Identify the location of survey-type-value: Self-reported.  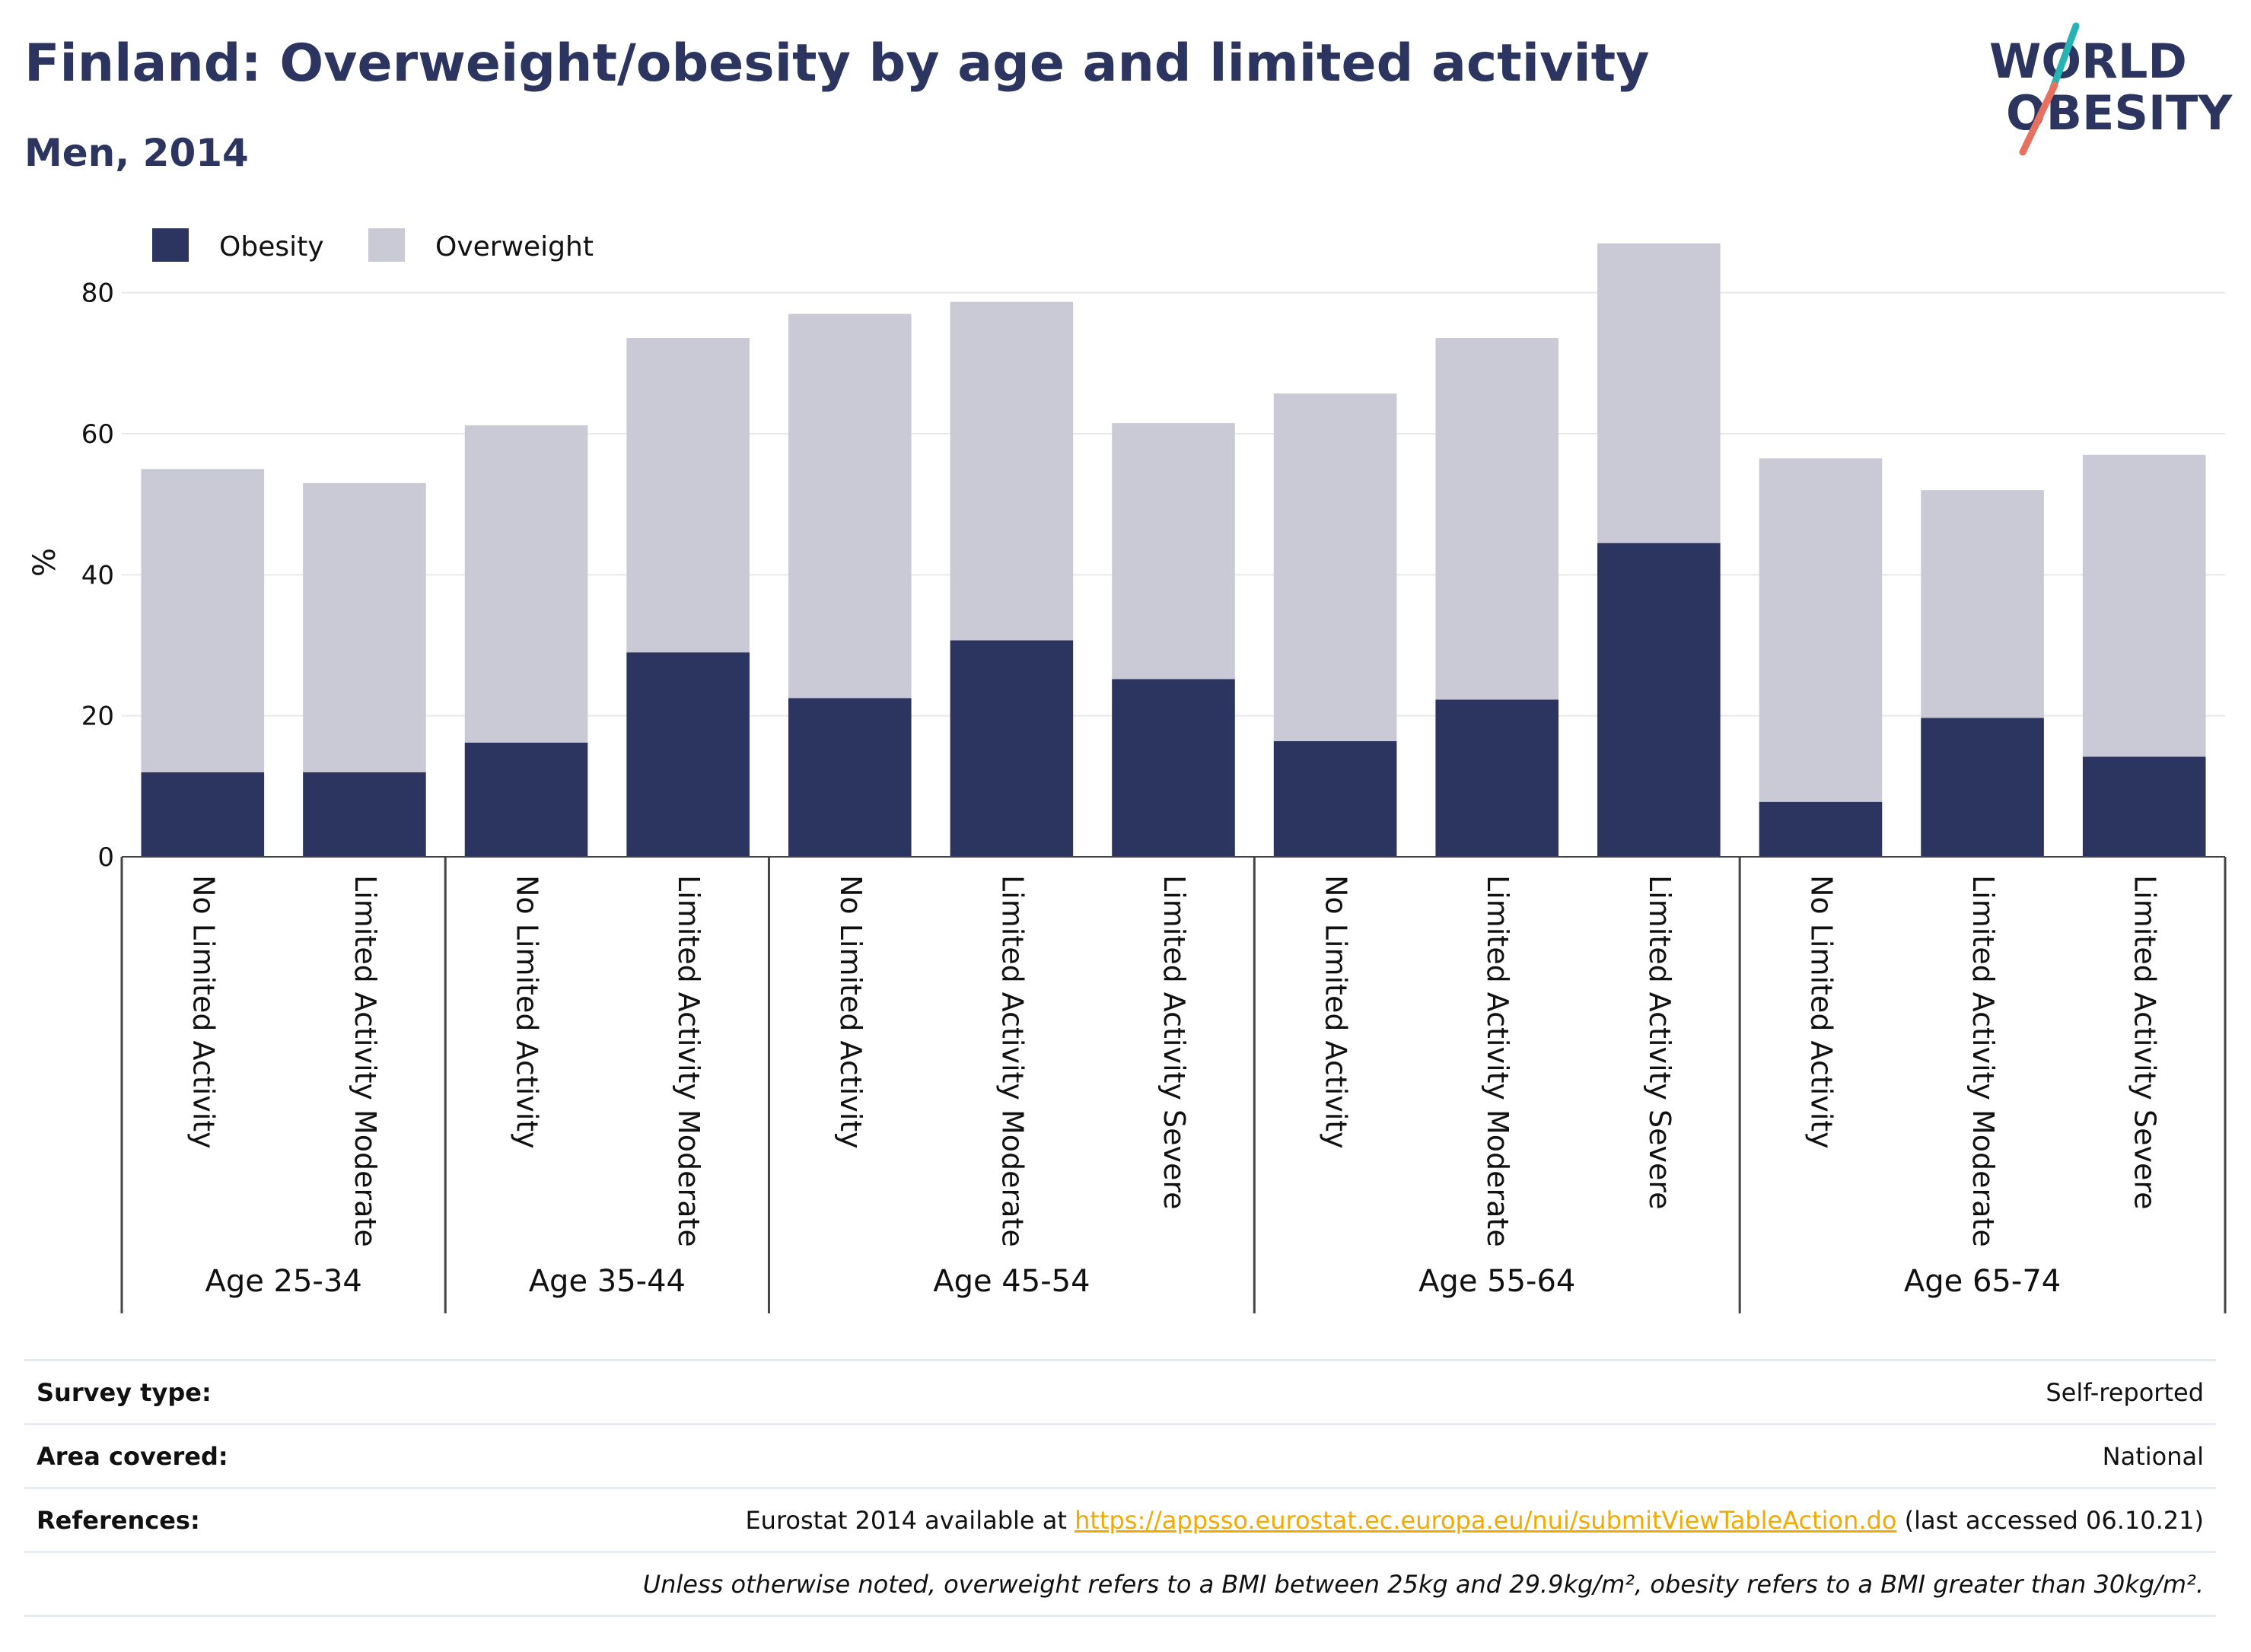
(1259, 1391).